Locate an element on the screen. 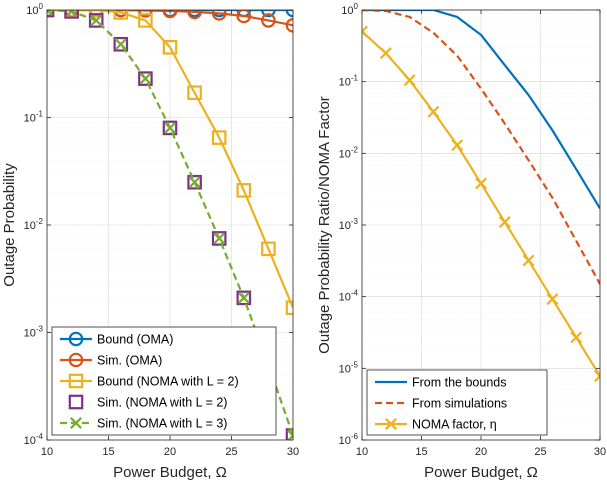 This screenshot has height=489, width=607. legend-entry: NOMA factor, η is located at coordinates (436, 425).